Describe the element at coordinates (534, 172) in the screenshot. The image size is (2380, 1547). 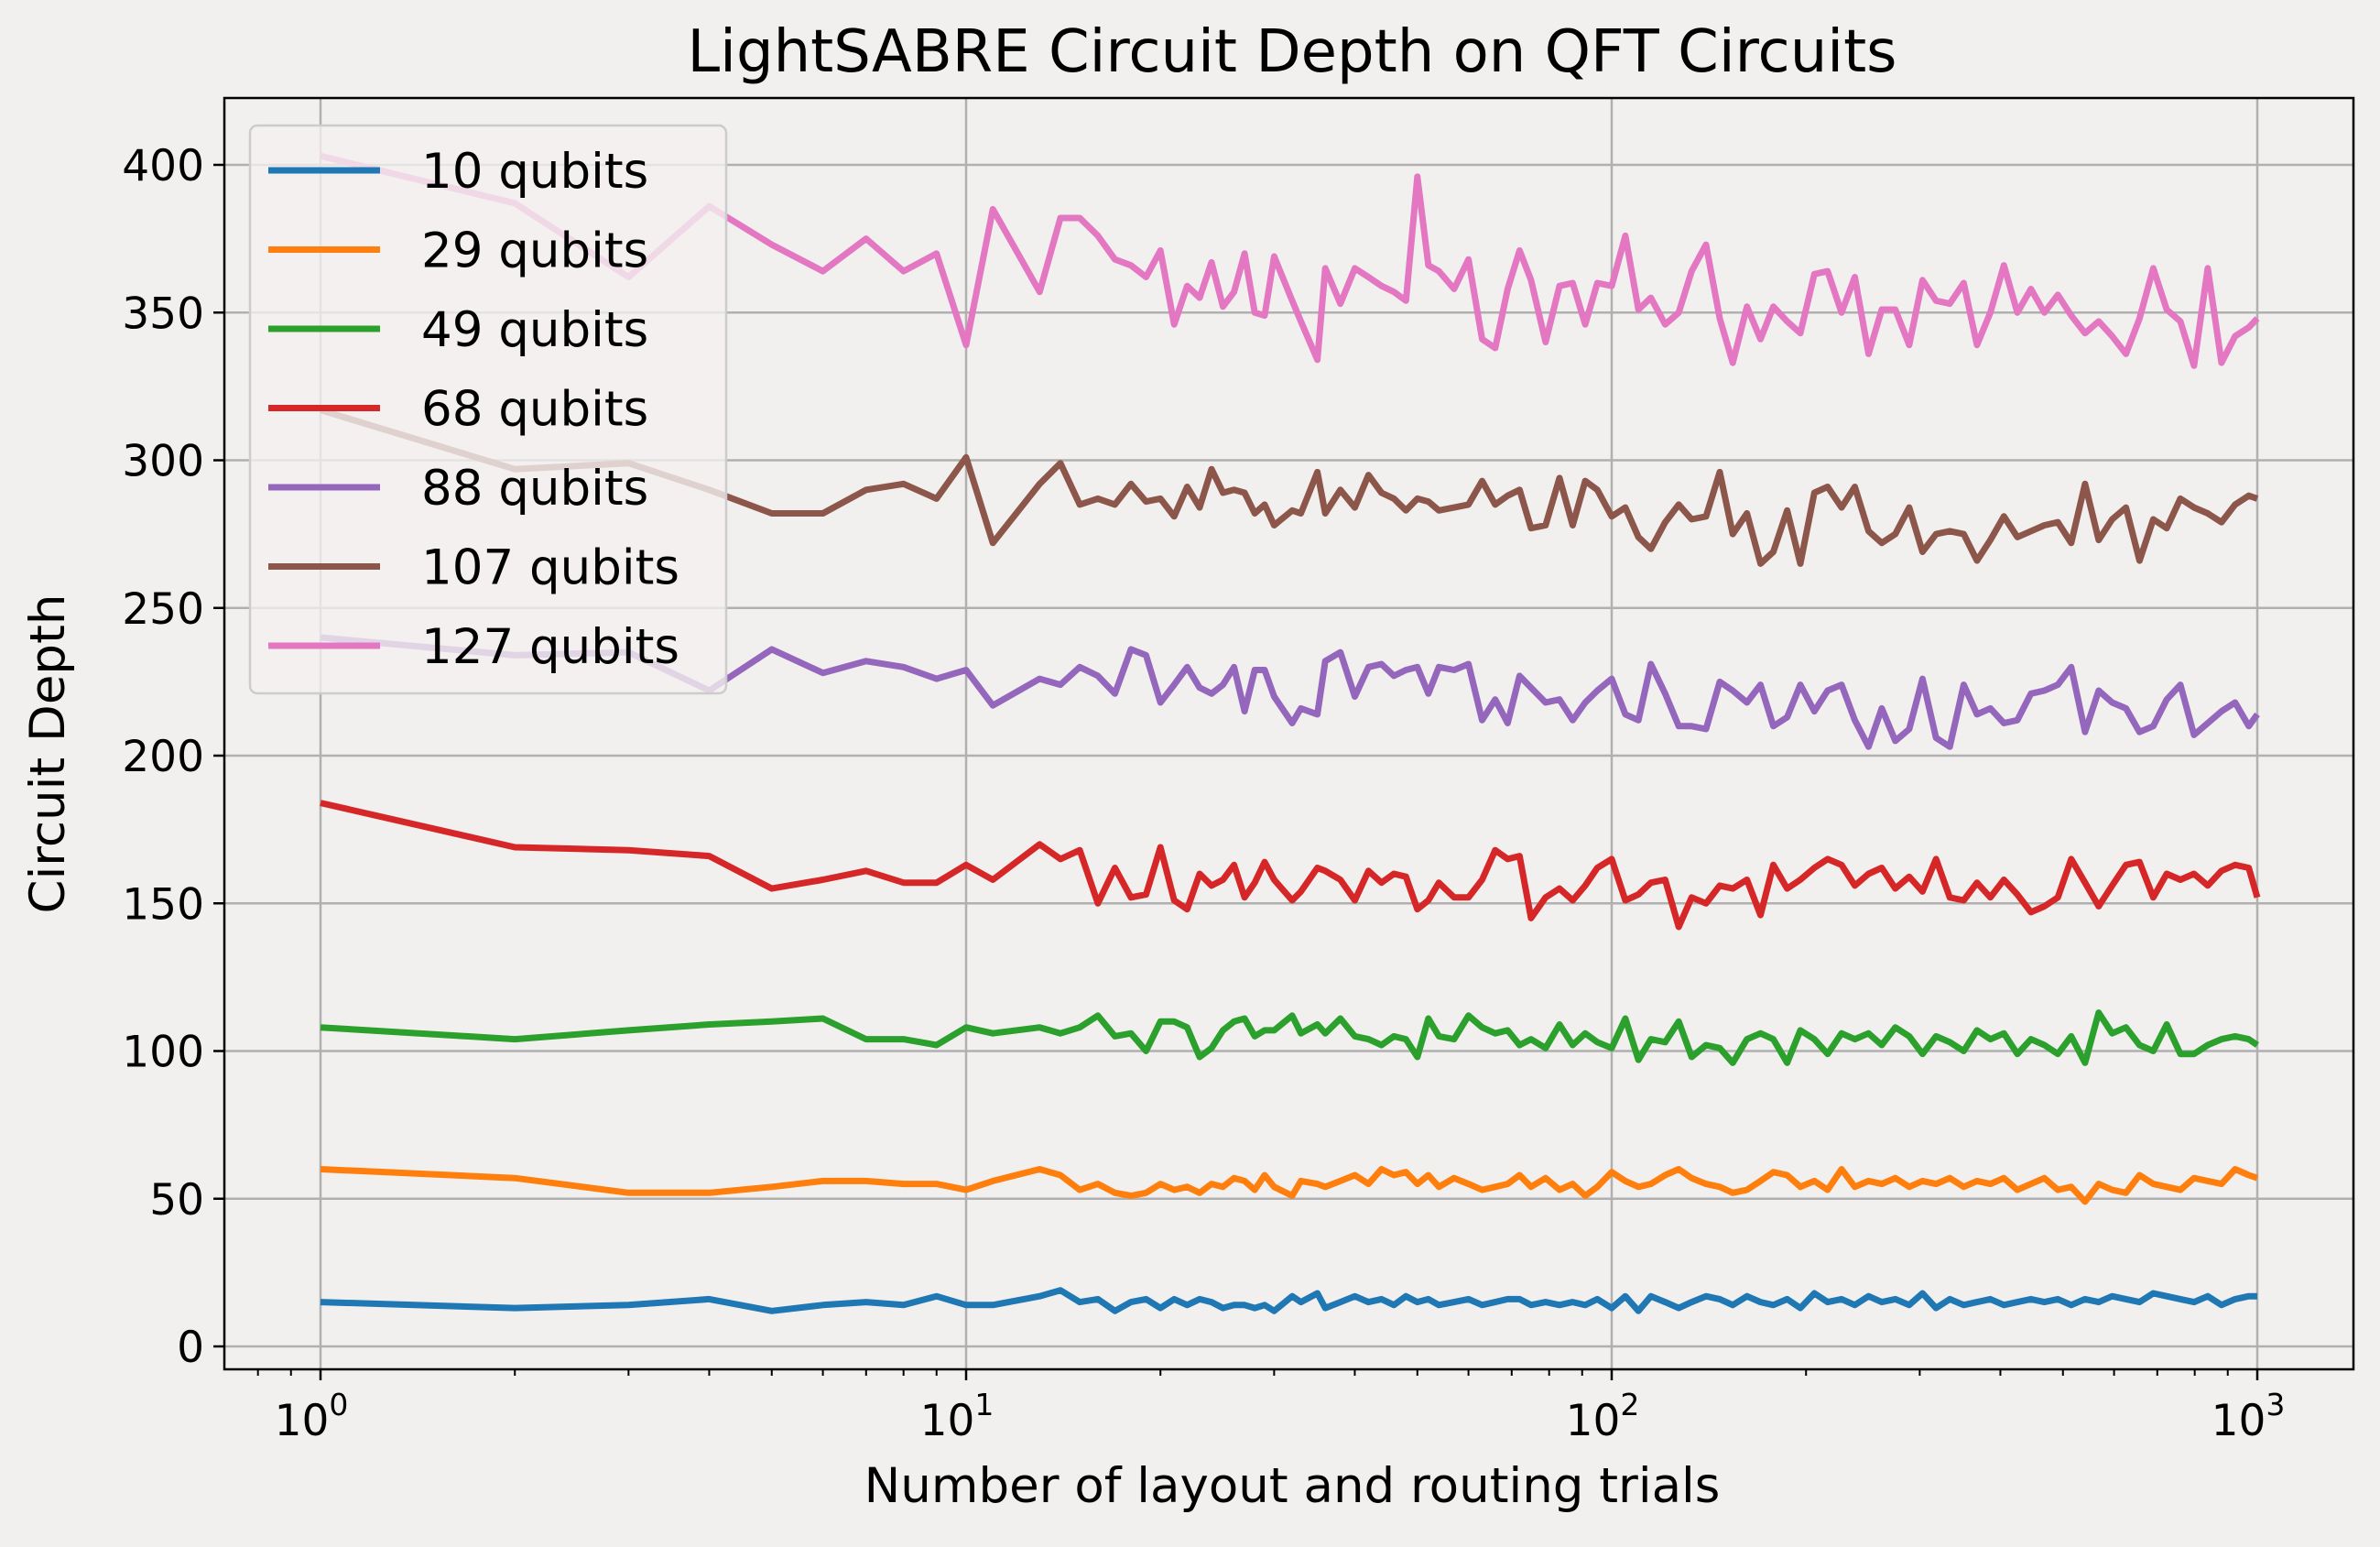
I see `legend-label: 10 qubits` at that location.